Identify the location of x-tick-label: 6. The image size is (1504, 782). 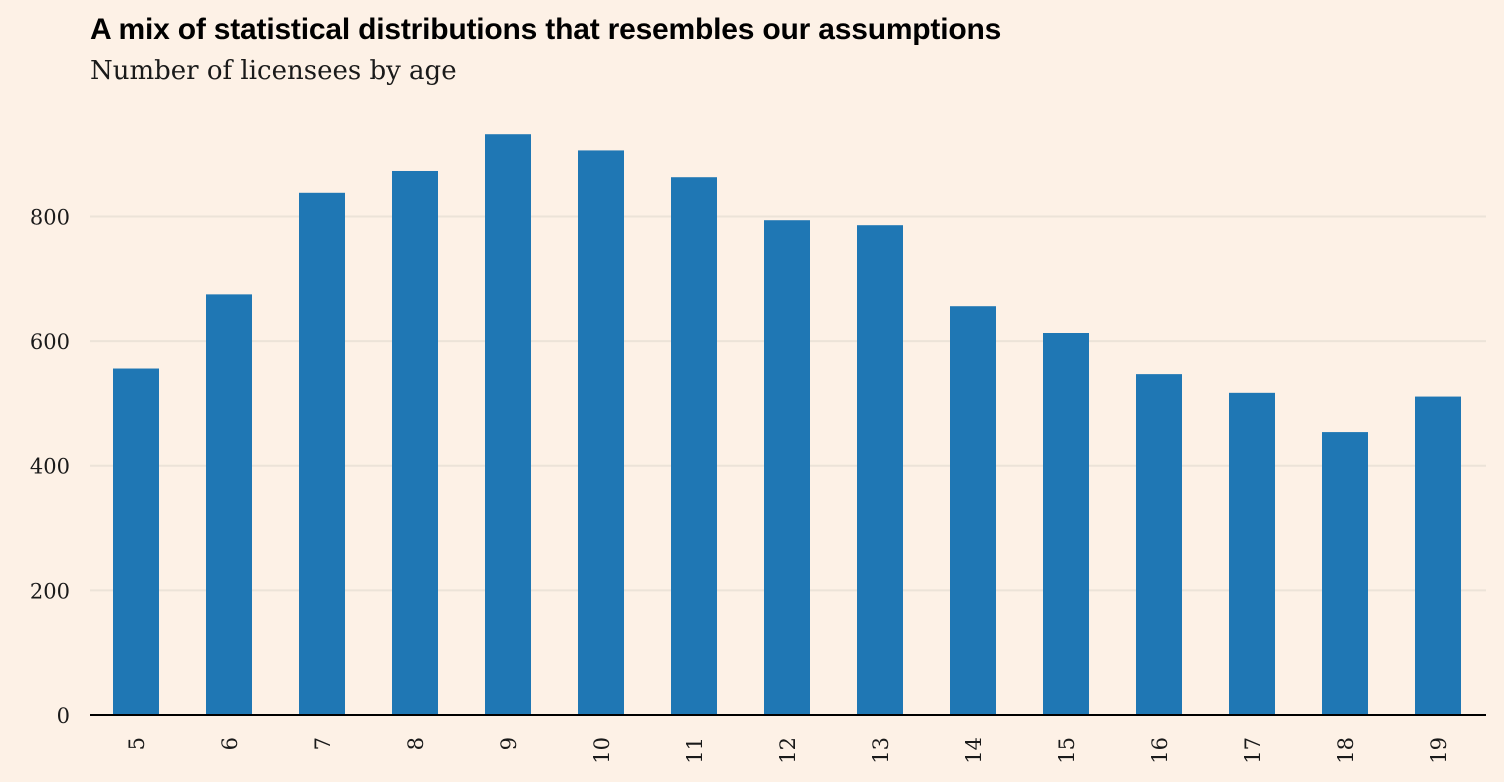
(230, 743).